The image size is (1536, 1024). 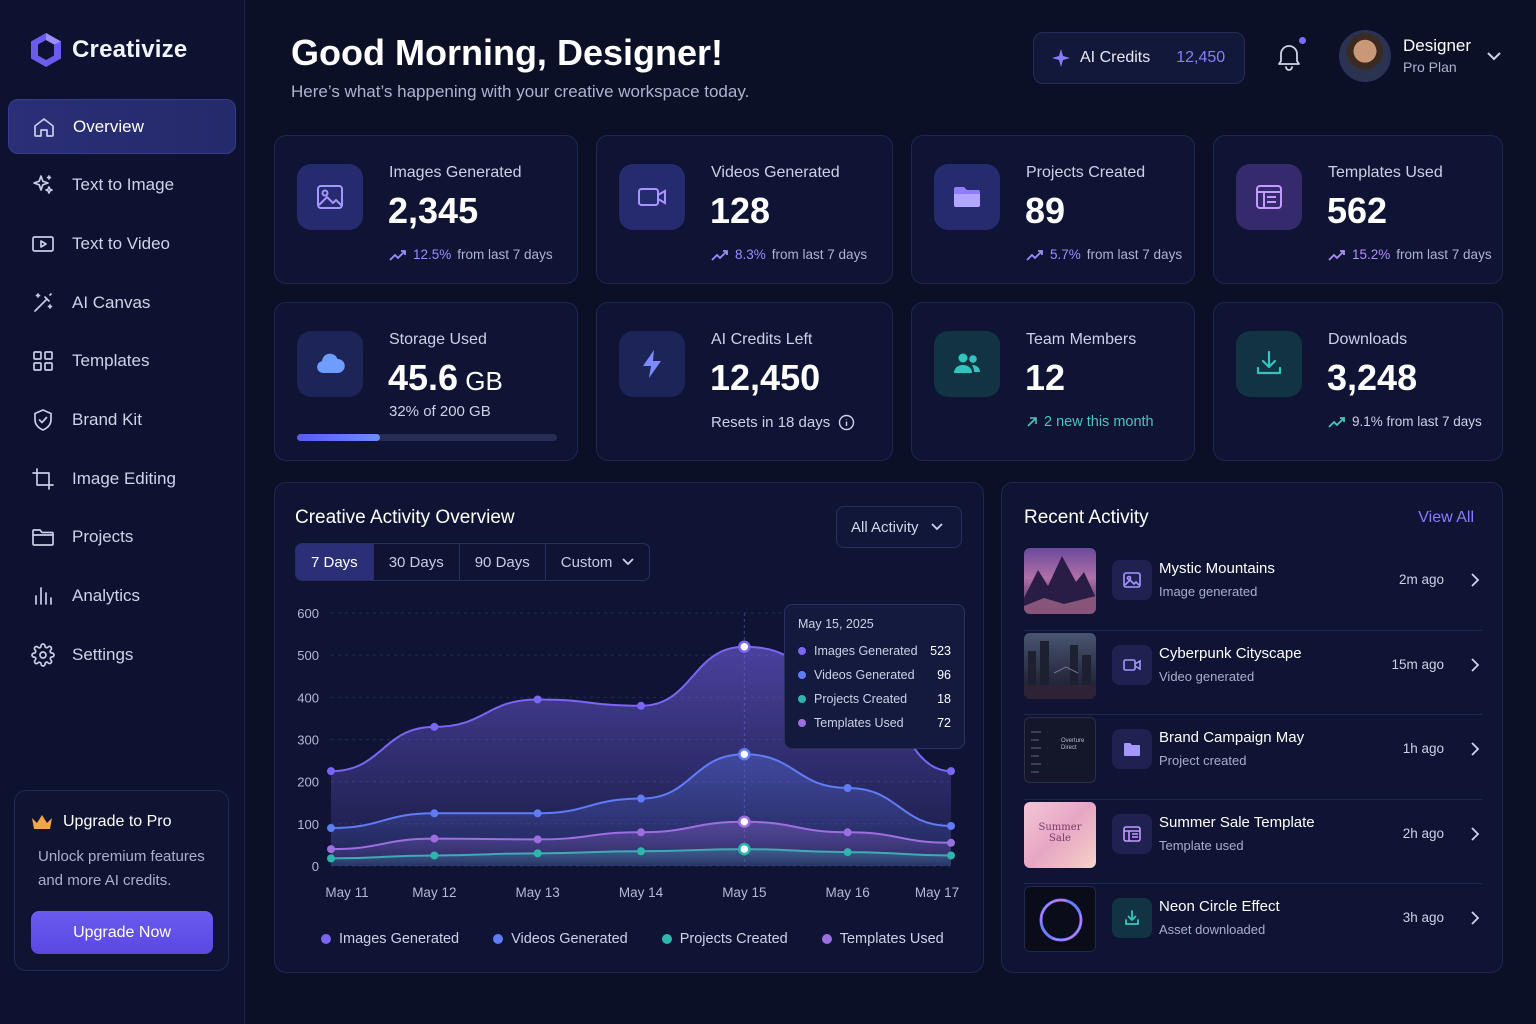 What do you see at coordinates (399, 939) in the screenshot?
I see `legend-label: Images Generated` at bounding box center [399, 939].